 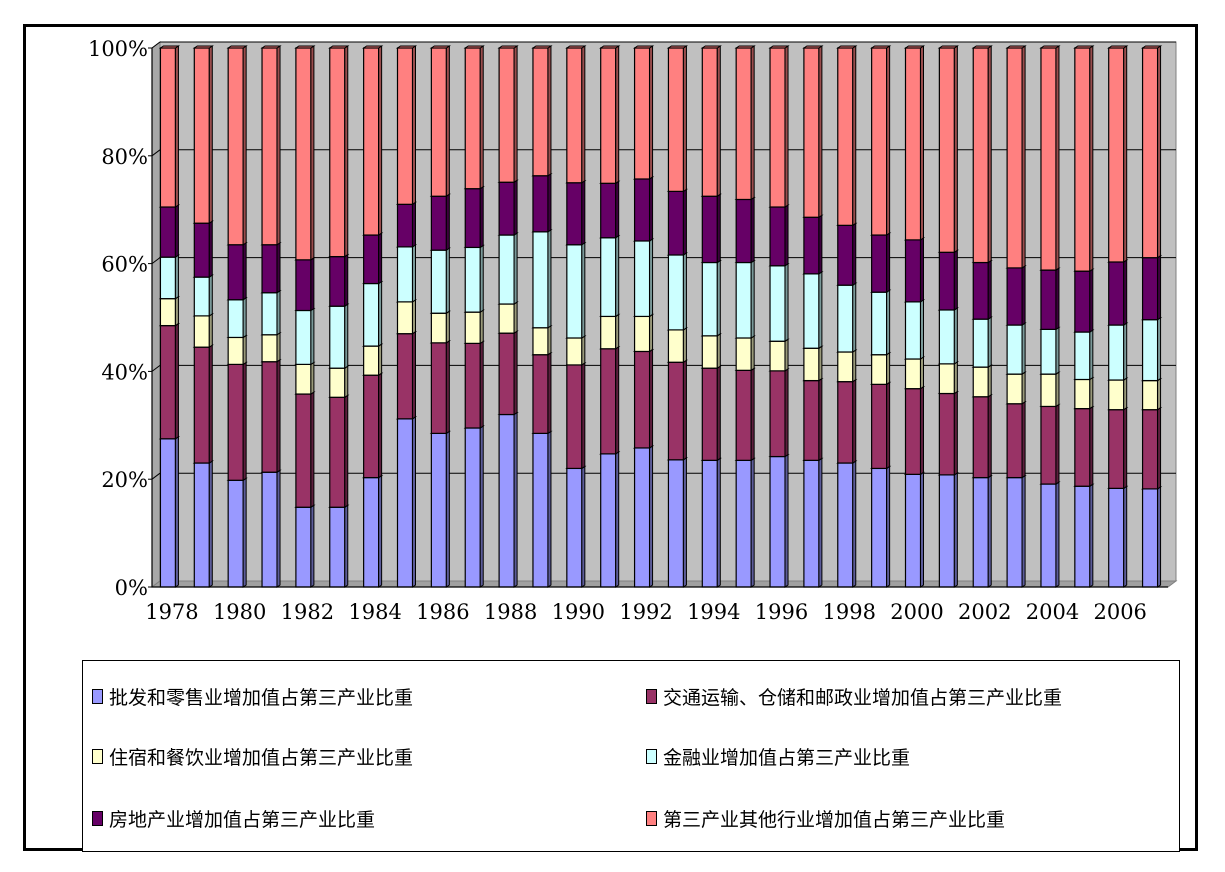 I want to click on legend-swatch, so click(x=97, y=818).